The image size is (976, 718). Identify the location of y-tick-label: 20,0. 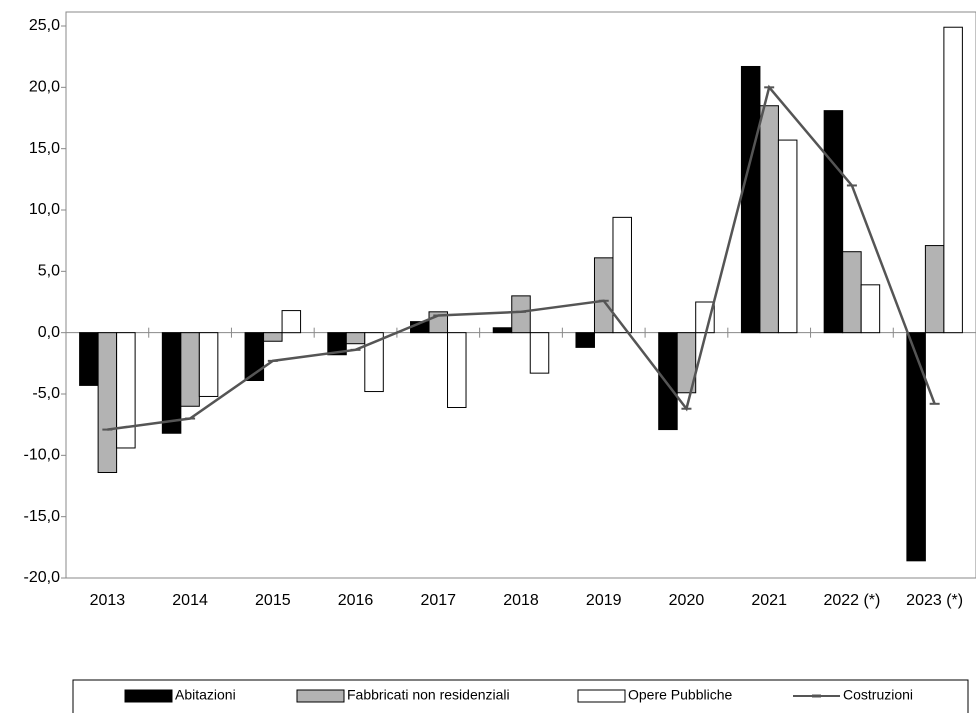
(44, 87).